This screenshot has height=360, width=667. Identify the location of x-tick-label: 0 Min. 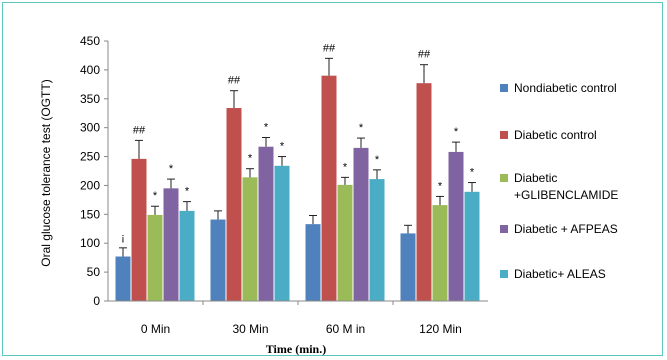
(155, 329).